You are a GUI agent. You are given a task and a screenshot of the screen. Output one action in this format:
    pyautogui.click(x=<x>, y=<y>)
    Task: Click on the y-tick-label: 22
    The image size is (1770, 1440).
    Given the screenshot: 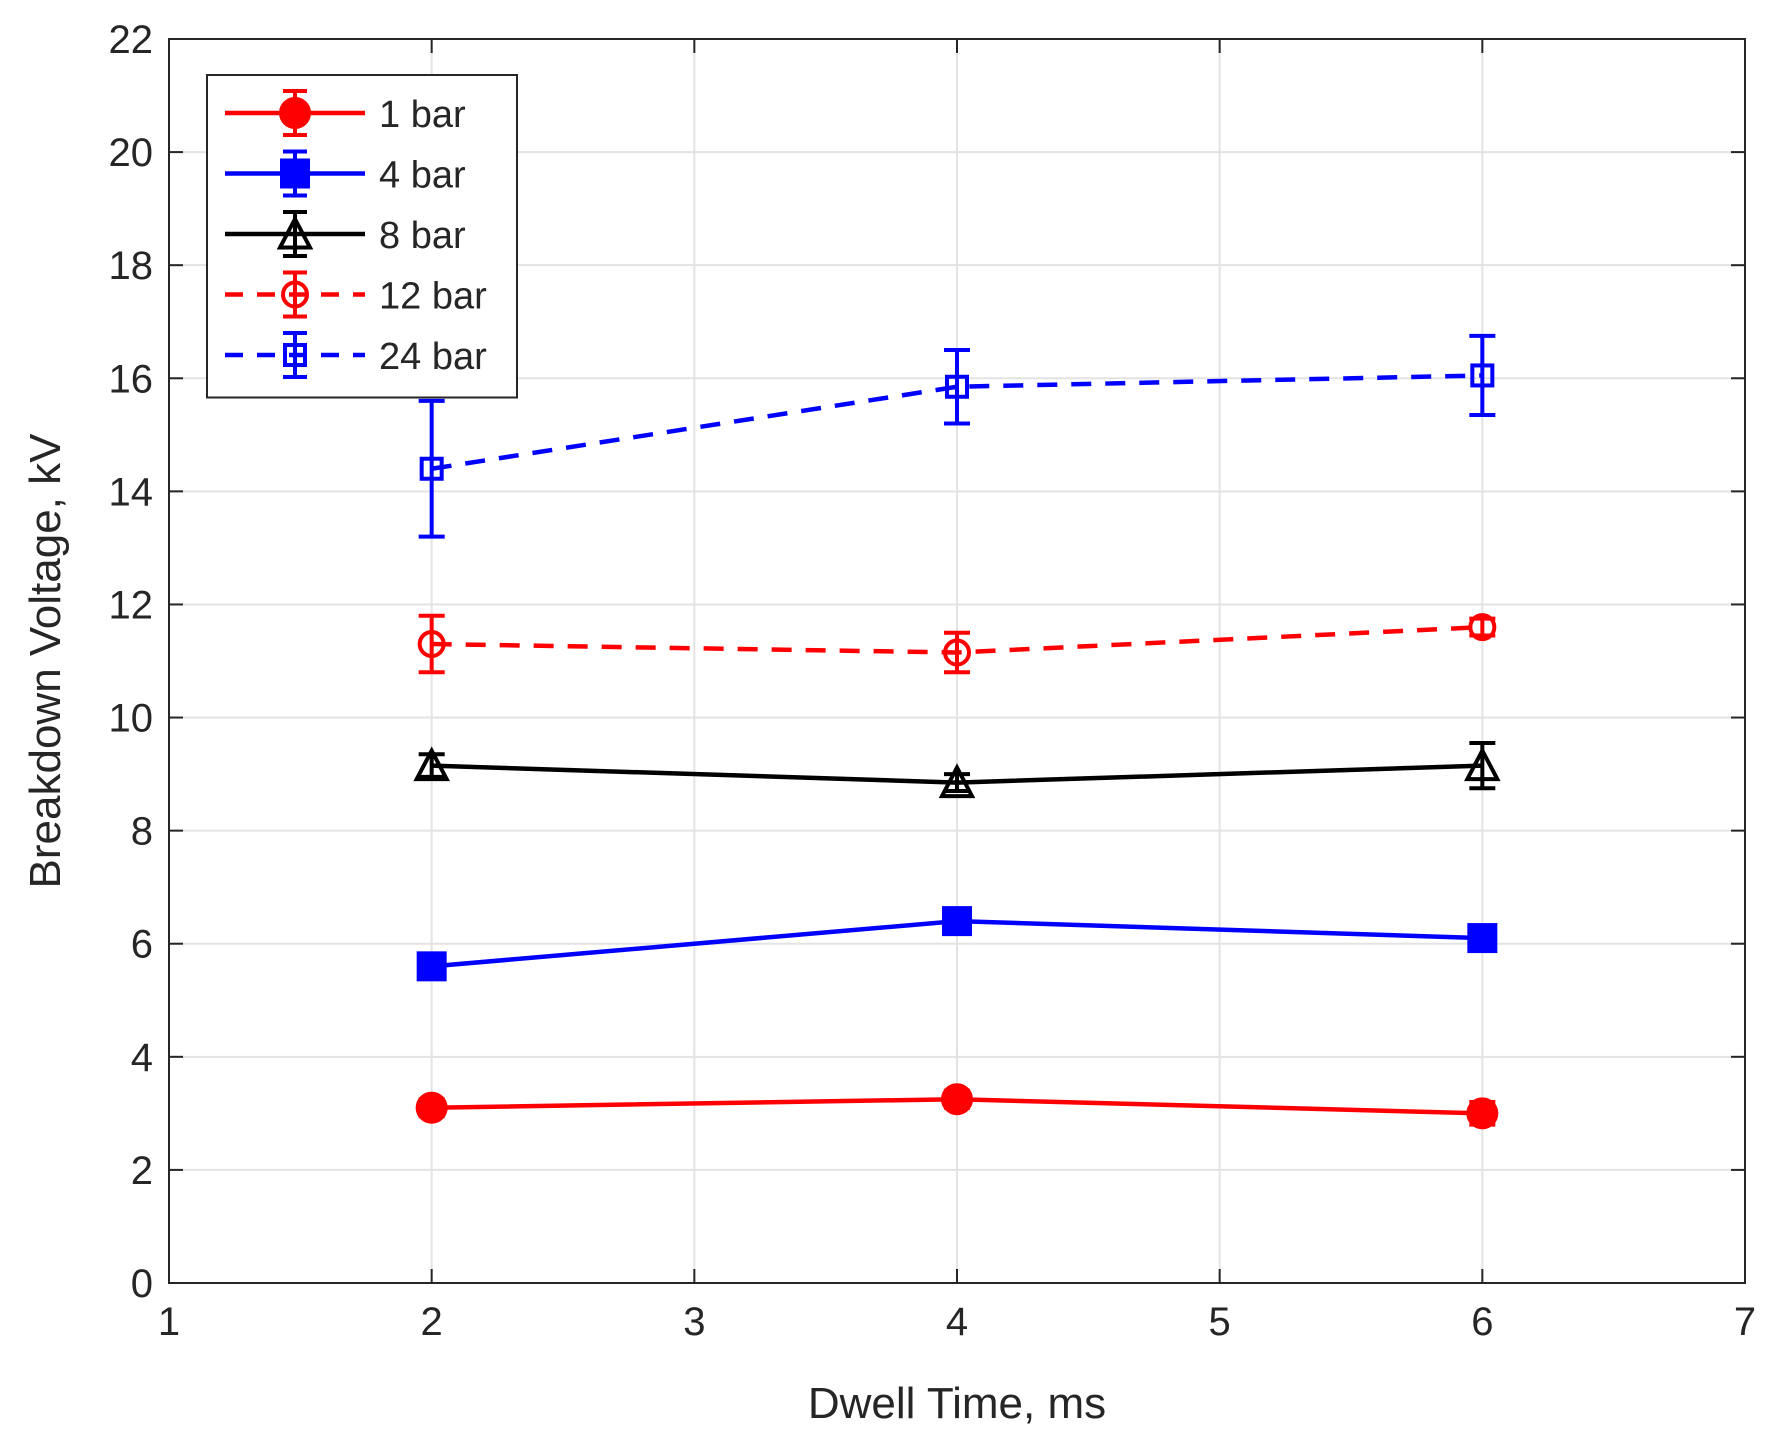 What is the action you would take?
    pyautogui.click(x=131, y=40)
    